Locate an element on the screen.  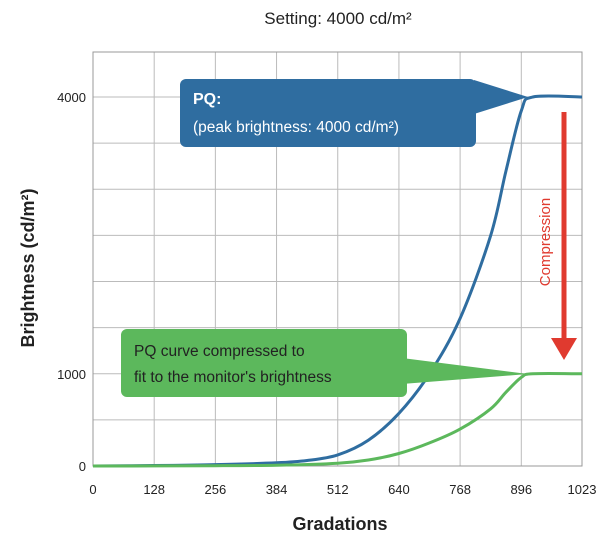
chart-title: Setting: 4000 cd/m² is located at coordinates (338, 18).